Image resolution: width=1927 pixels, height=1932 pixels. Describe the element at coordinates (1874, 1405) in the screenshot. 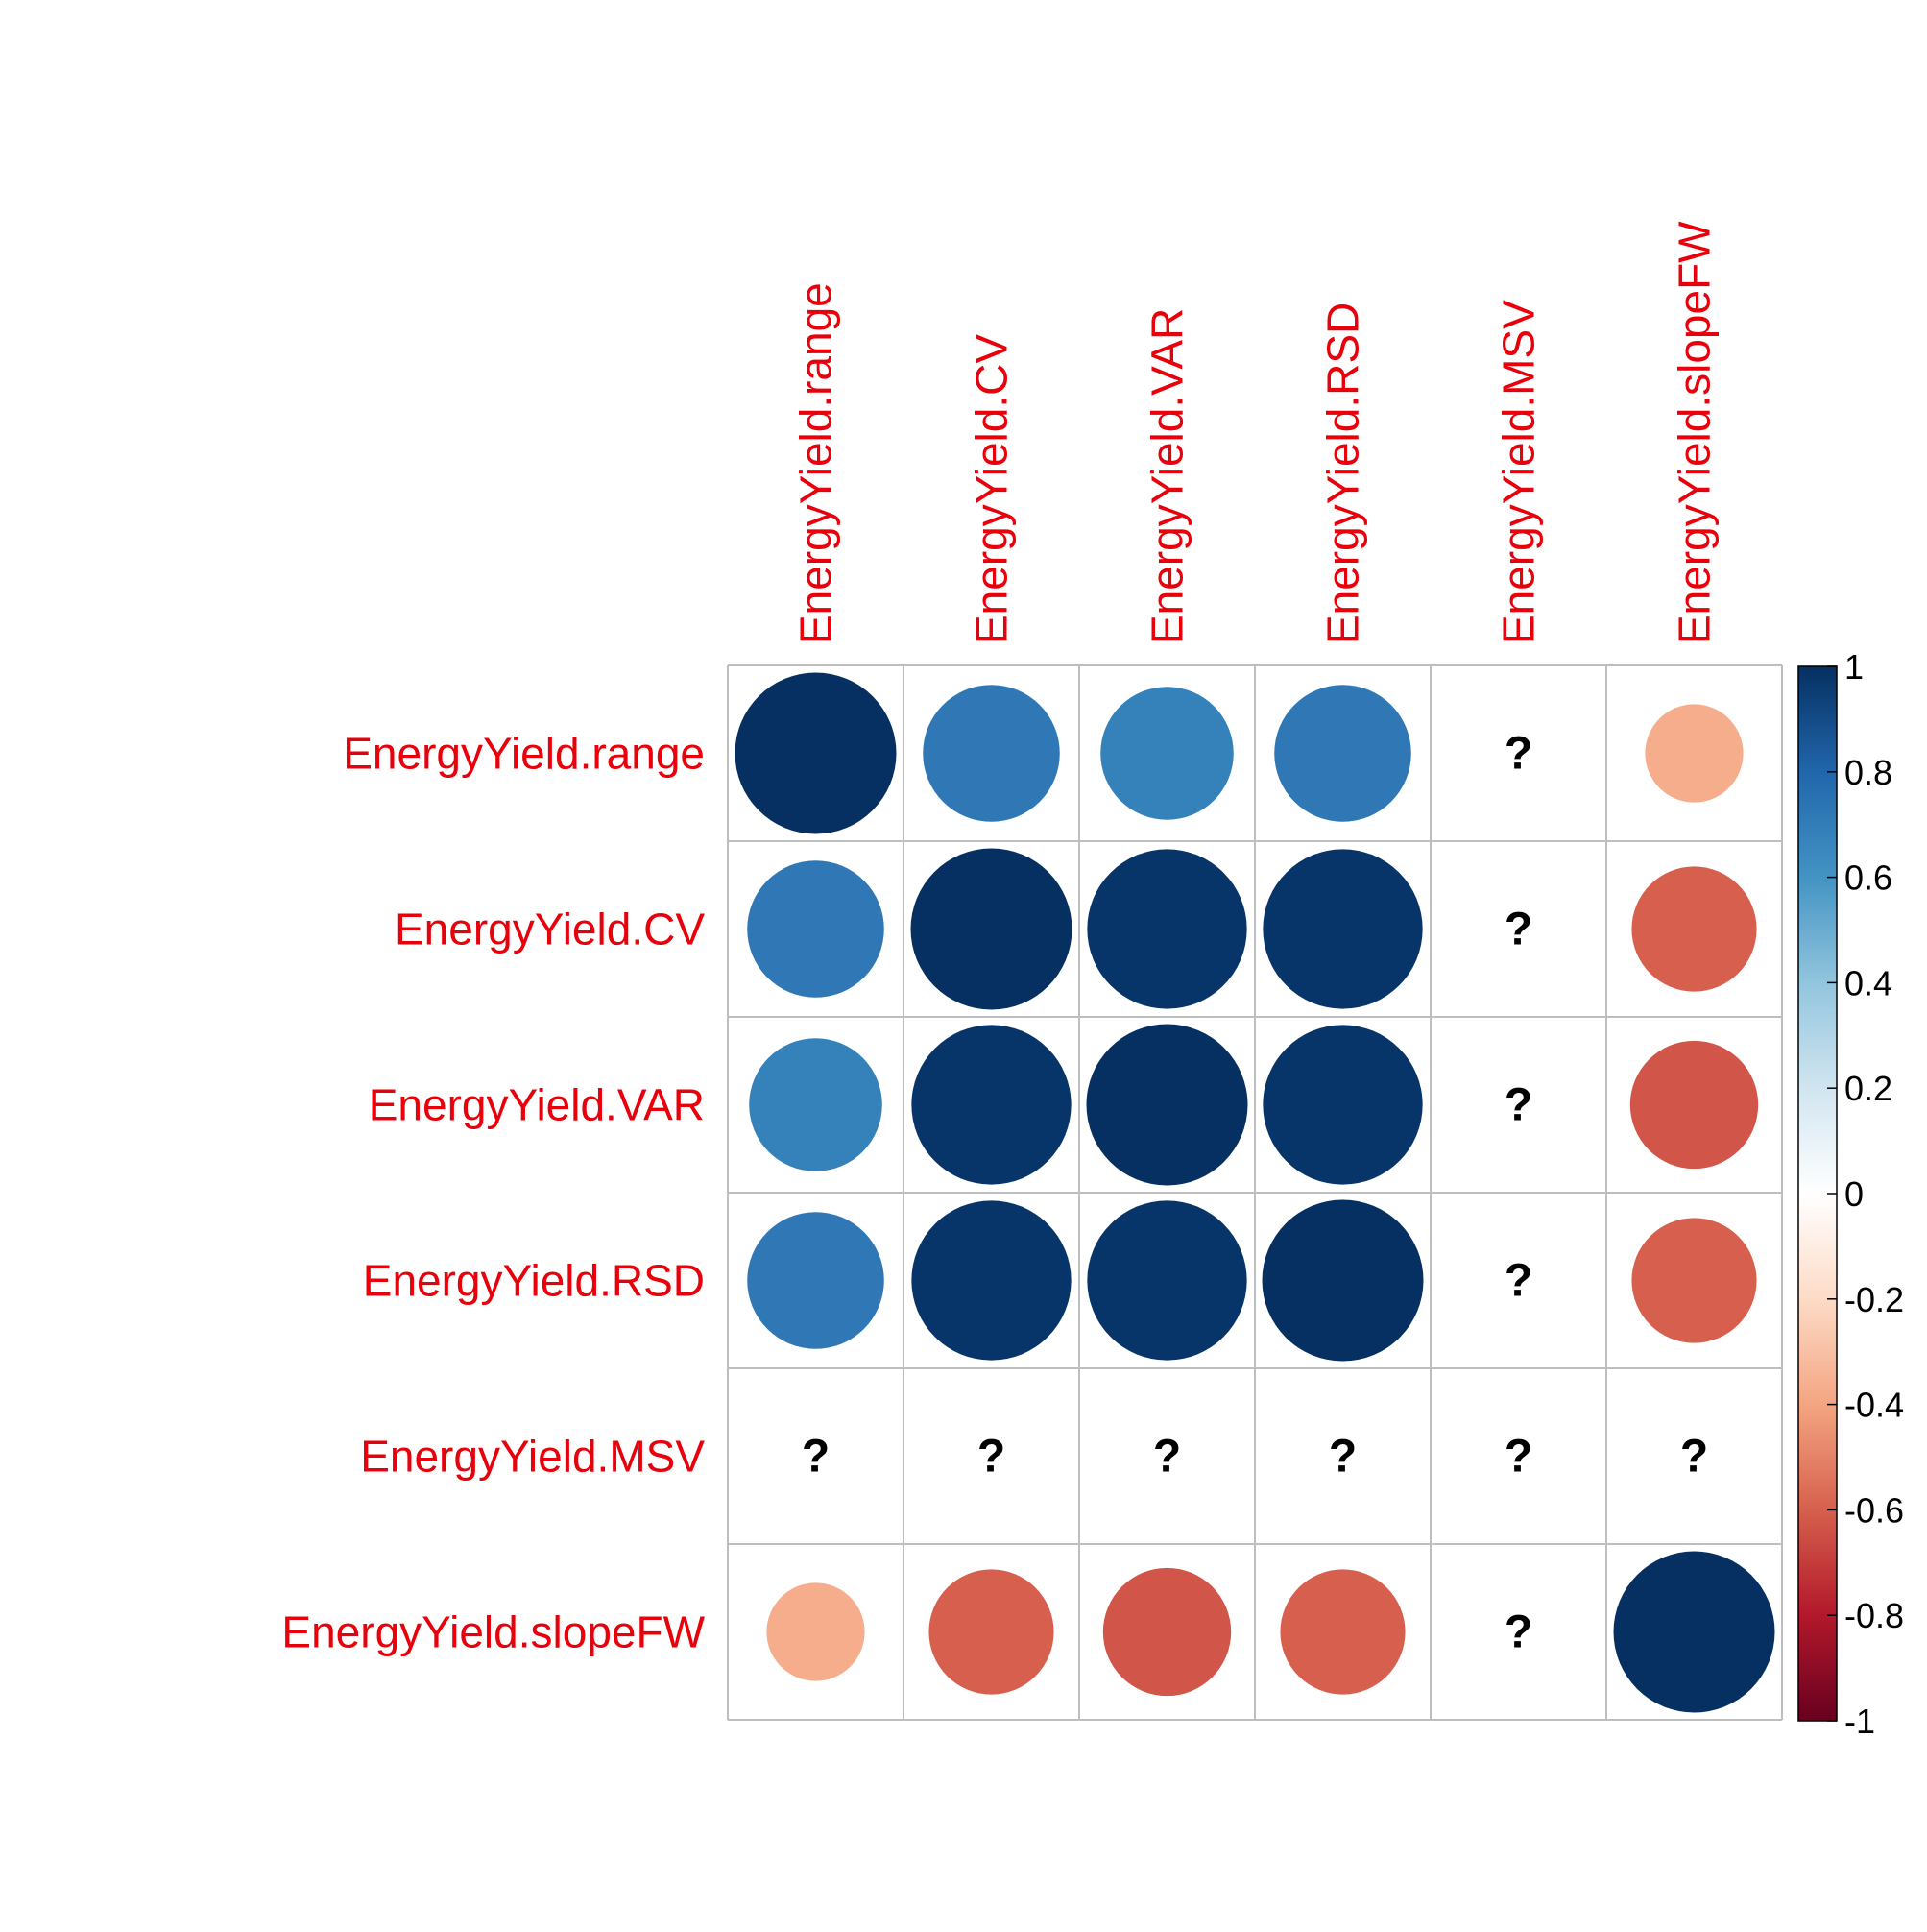

I see `colorbar-tick-label: -0.4` at that location.